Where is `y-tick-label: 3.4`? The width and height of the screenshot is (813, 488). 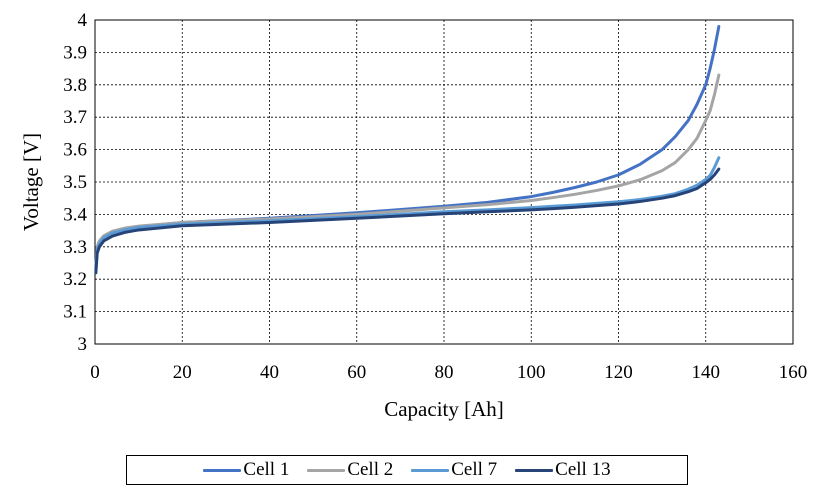
y-tick-label: 3.4 is located at coordinates (75, 214).